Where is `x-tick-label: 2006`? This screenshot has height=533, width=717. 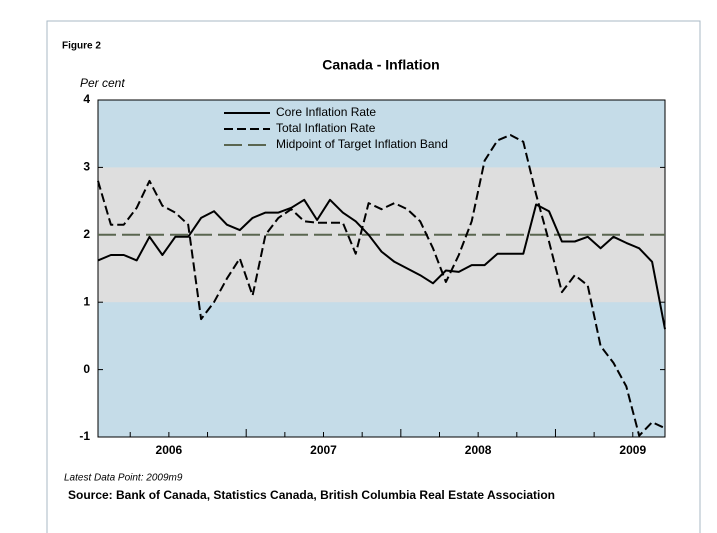 x-tick-label: 2006 is located at coordinates (169, 450).